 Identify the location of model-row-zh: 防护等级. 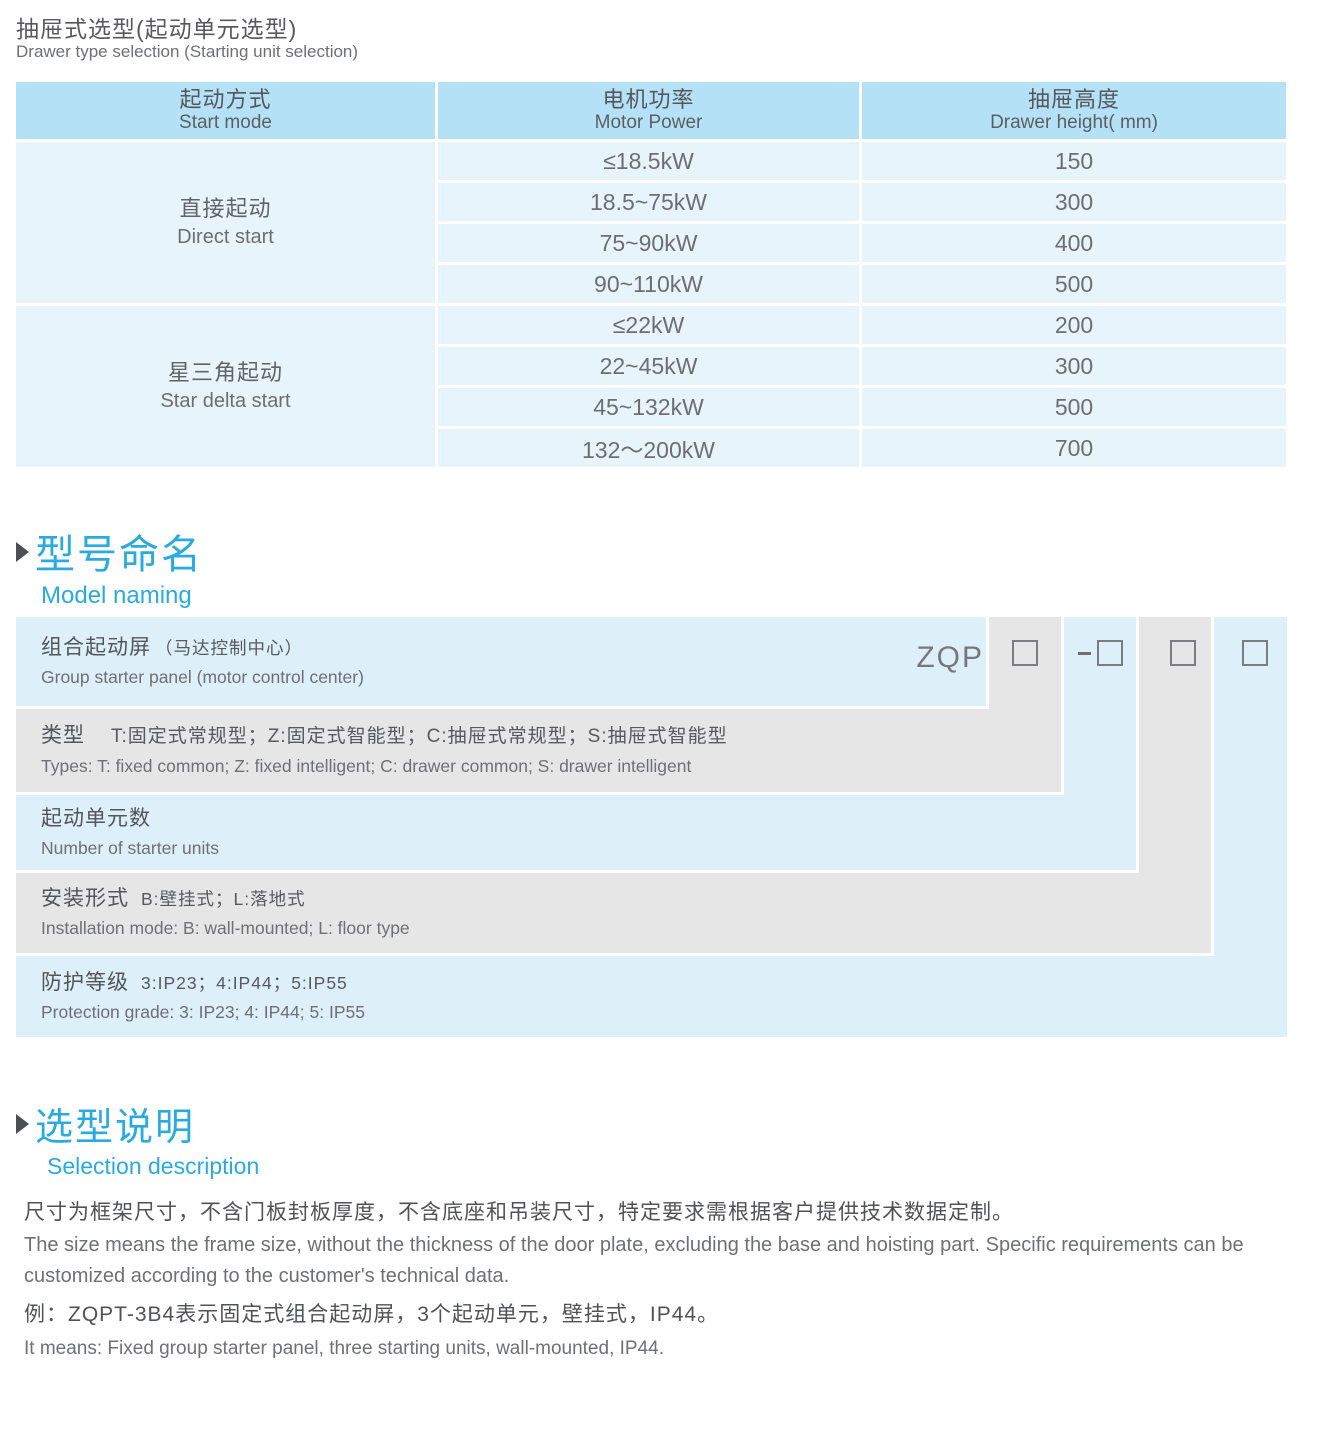
(85, 982).